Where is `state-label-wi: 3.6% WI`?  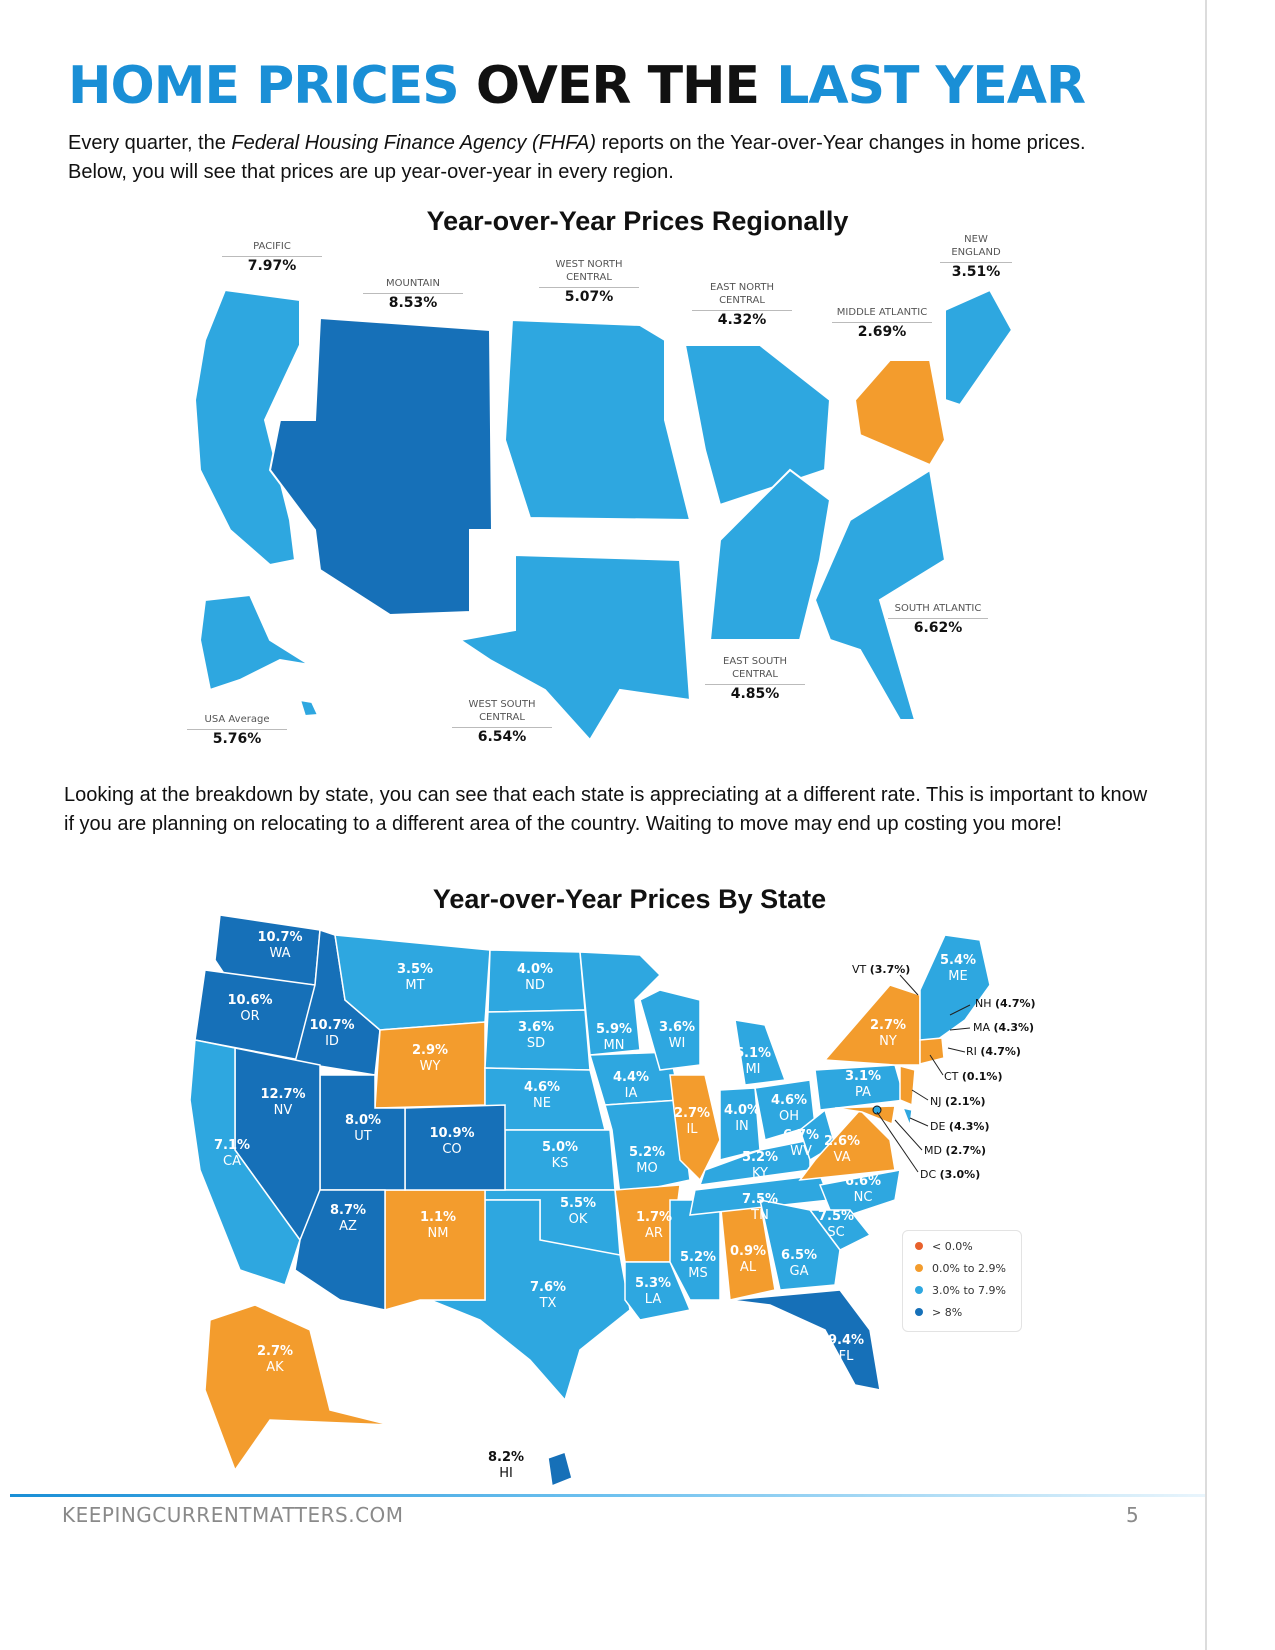 state-label-wi: 3.6% WI is located at coordinates (677, 1036).